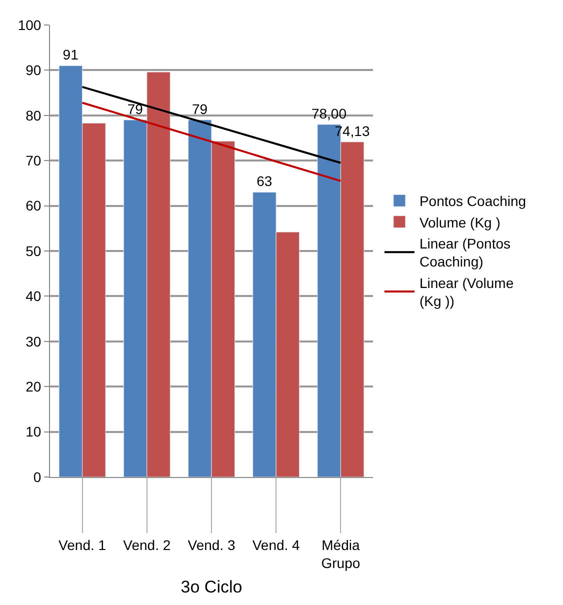 Image resolution: width=563 pixels, height=605 pixels. Describe the element at coordinates (70, 54) in the screenshot. I see `data-label: 91` at that location.